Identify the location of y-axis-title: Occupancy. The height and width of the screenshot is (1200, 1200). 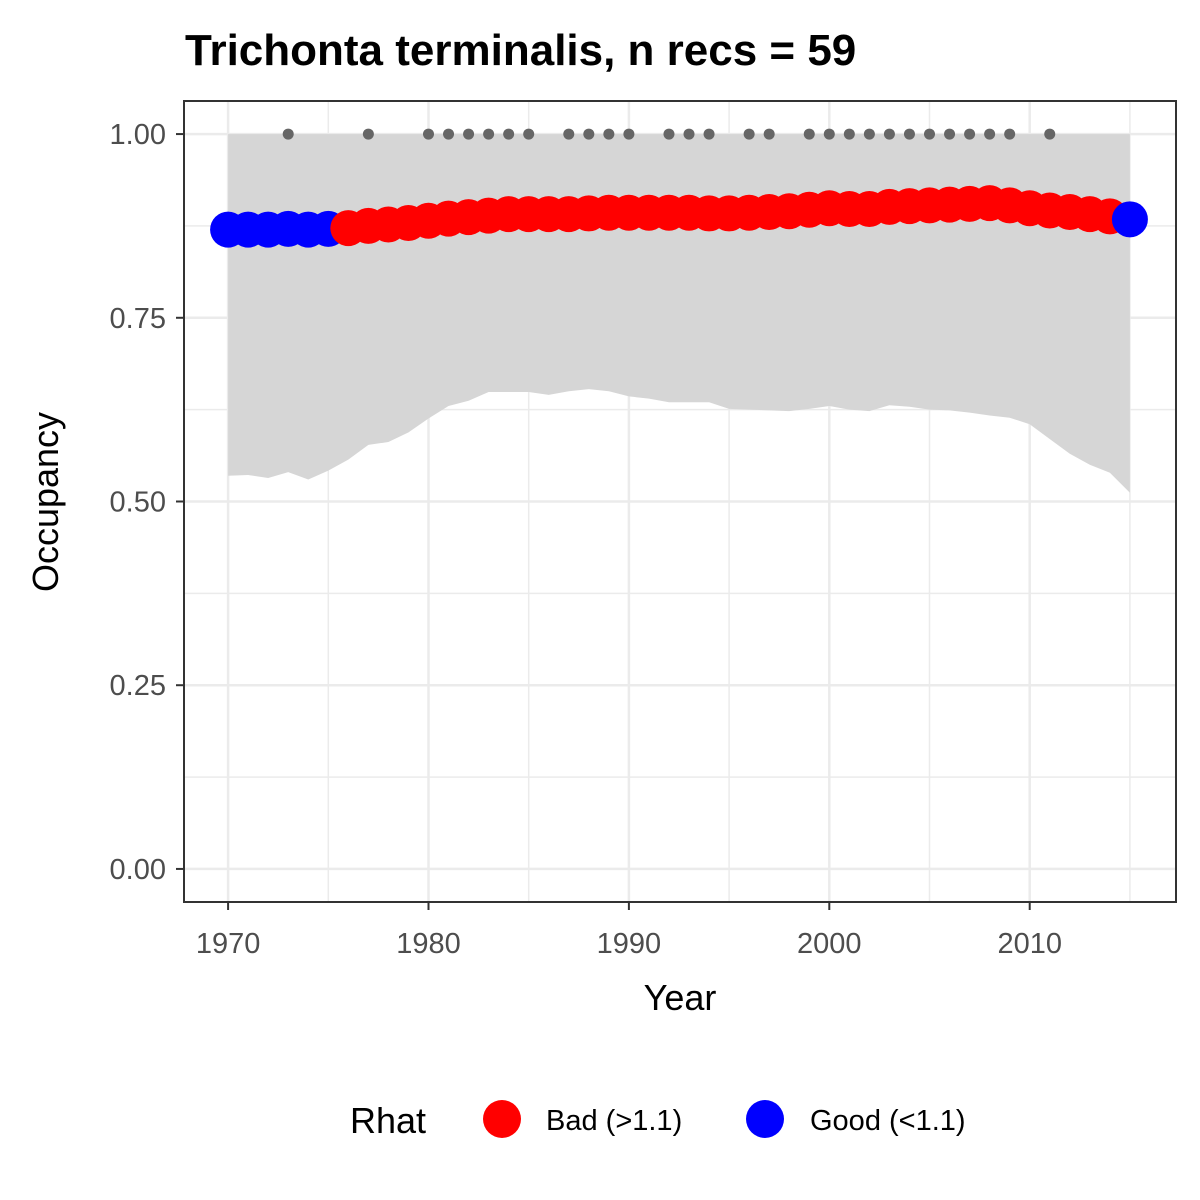
(45, 502).